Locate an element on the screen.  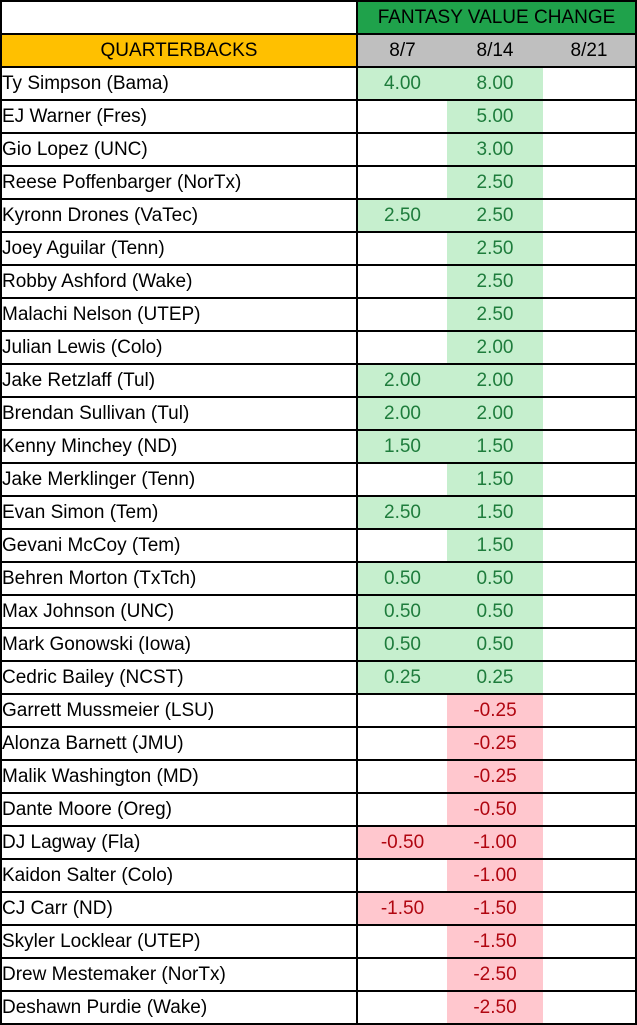
cell-8-7: 0.25 is located at coordinates (402, 677).